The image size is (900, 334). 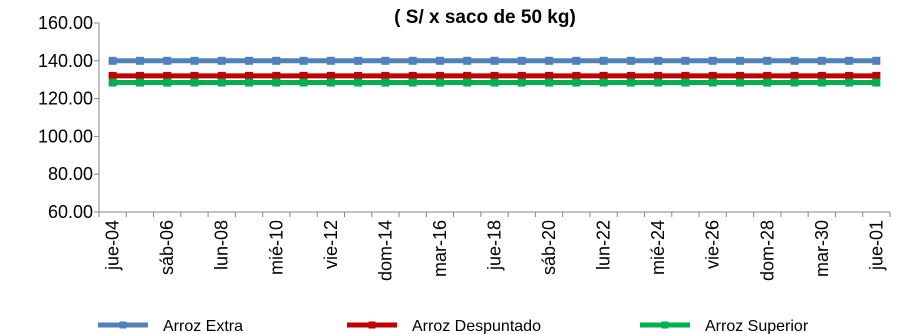 What do you see at coordinates (876, 245) in the screenshot?
I see `x-tick-label: jue-01` at bounding box center [876, 245].